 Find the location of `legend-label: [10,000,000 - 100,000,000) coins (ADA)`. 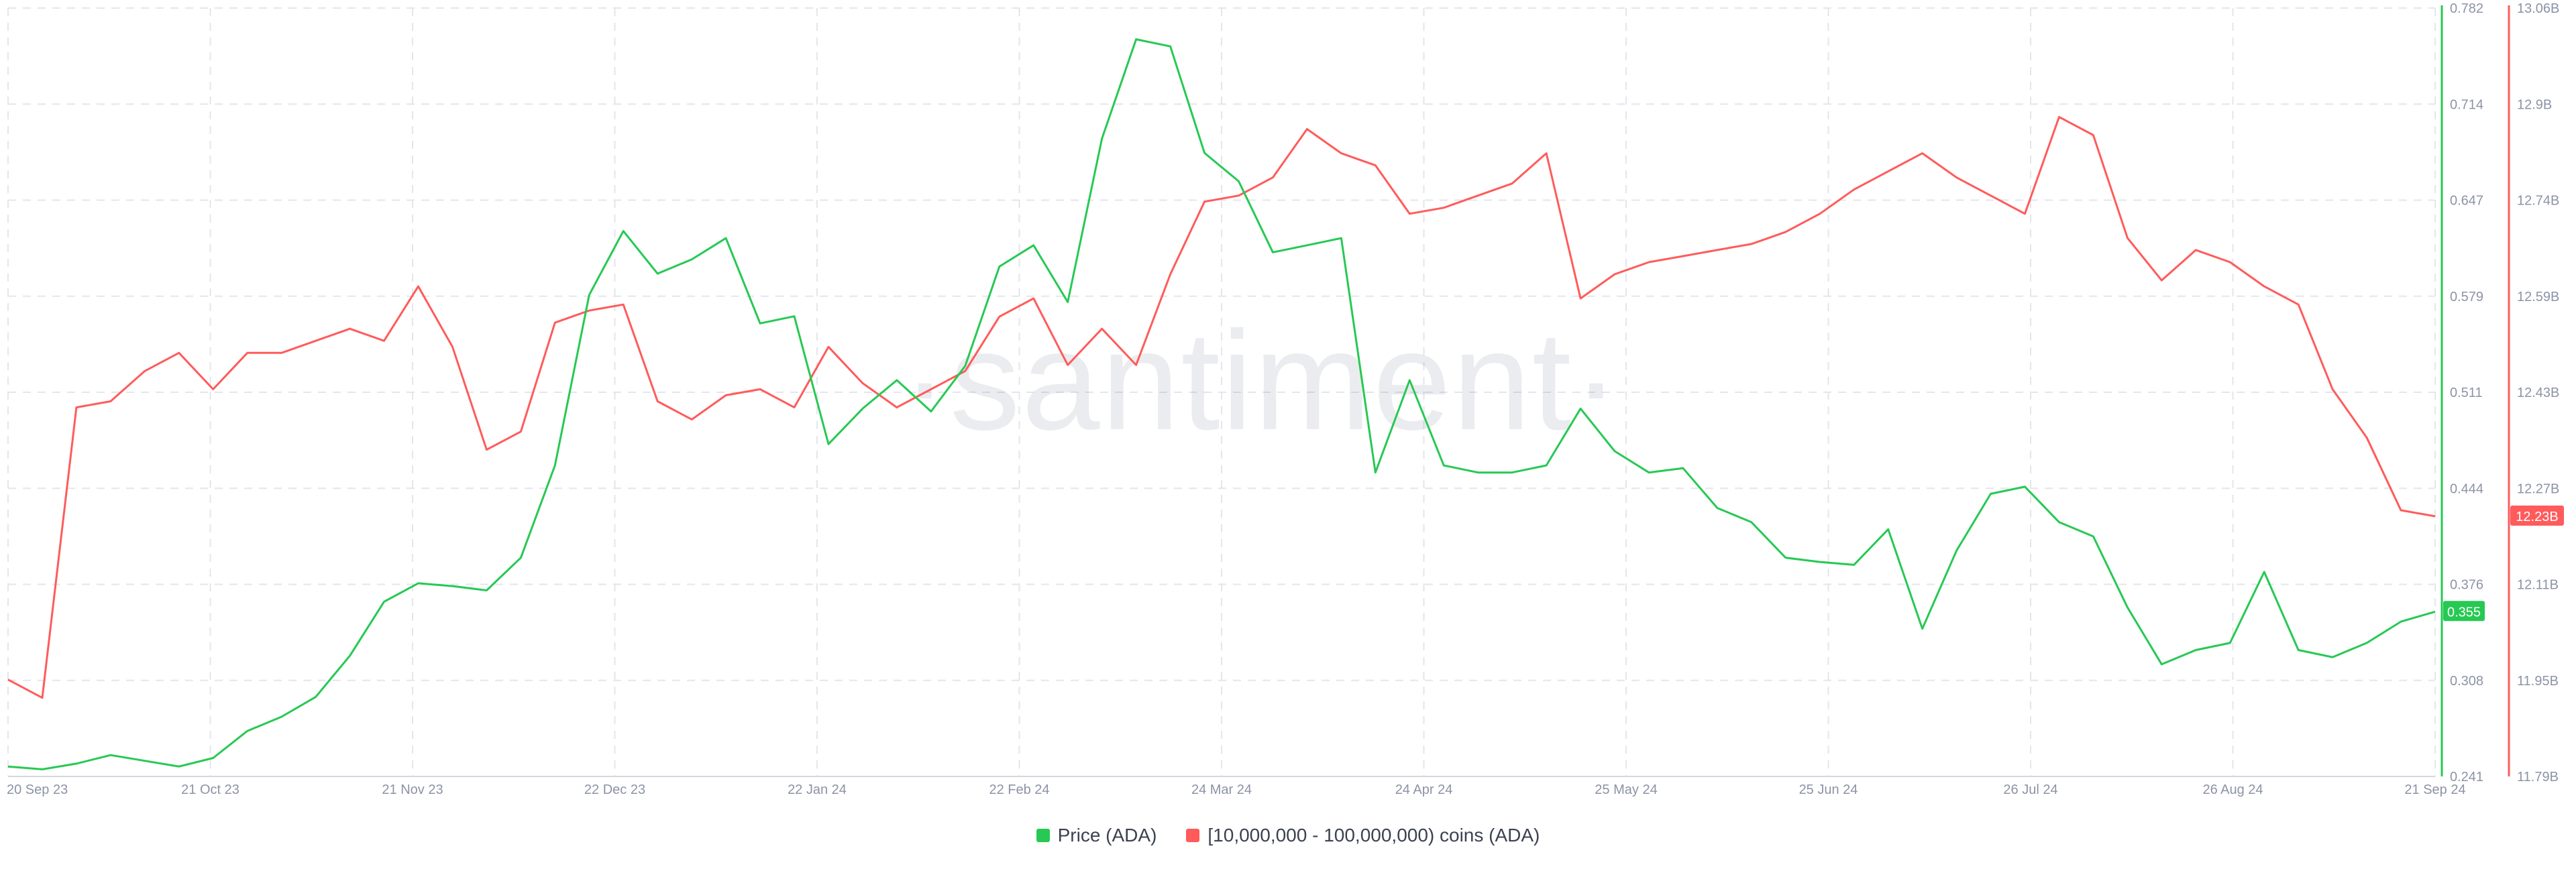

legend-label: [10,000,000 - 100,000,000) coins (ADA) is located at coordinates (1374, 835).